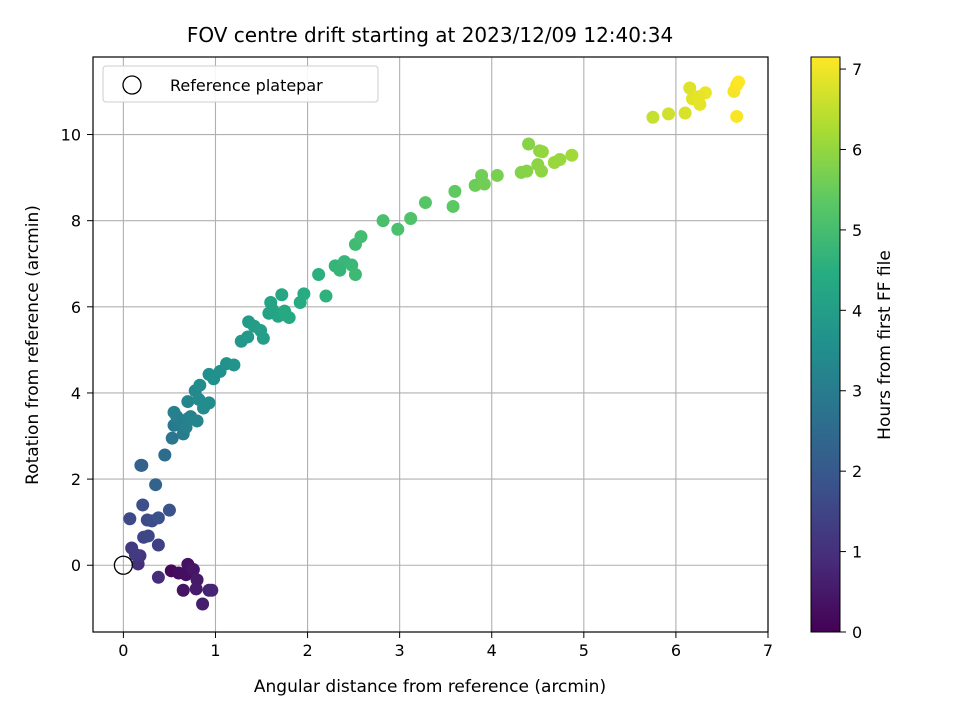 The width and height of the screenshot is (960, 720). What do you see at coordinates (215, 650) in the screenshot?
I see `x-tick-label: 1` at bounding box center [215, 650].